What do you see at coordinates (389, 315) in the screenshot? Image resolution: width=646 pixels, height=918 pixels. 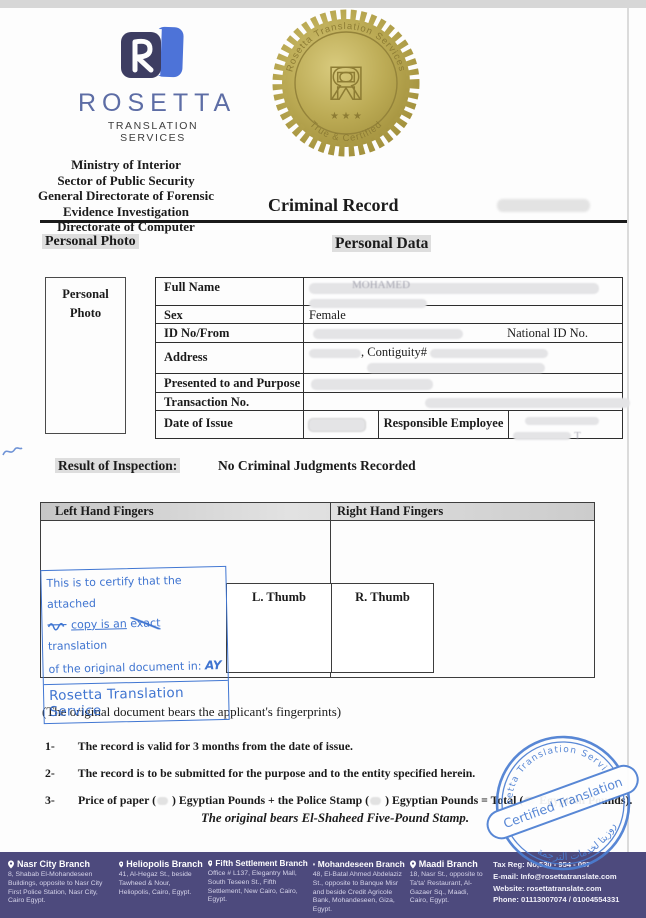 I see `table-row-sex: Sex Female` at bounding box center [389, 315].